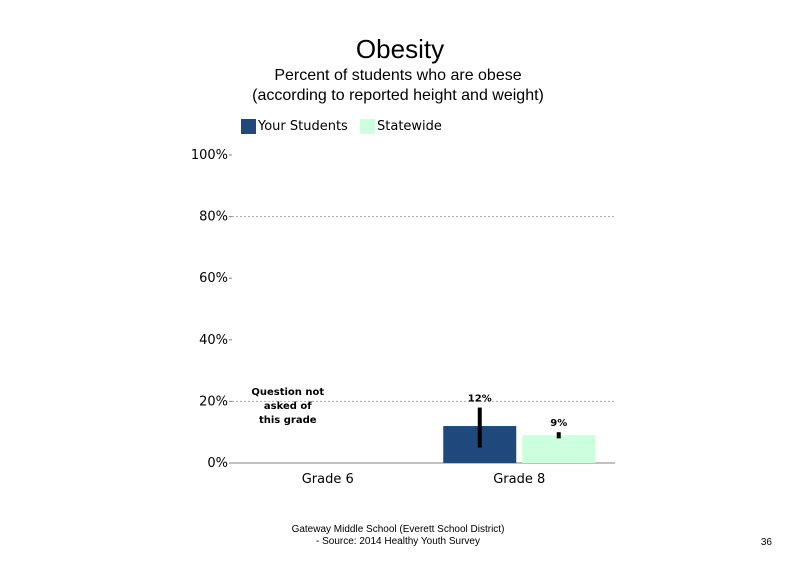  What do you see at coordinates (409, 126) in the screenshot?
I see `legend-label-statewide: Statewide` at bounding box center [409, 126].